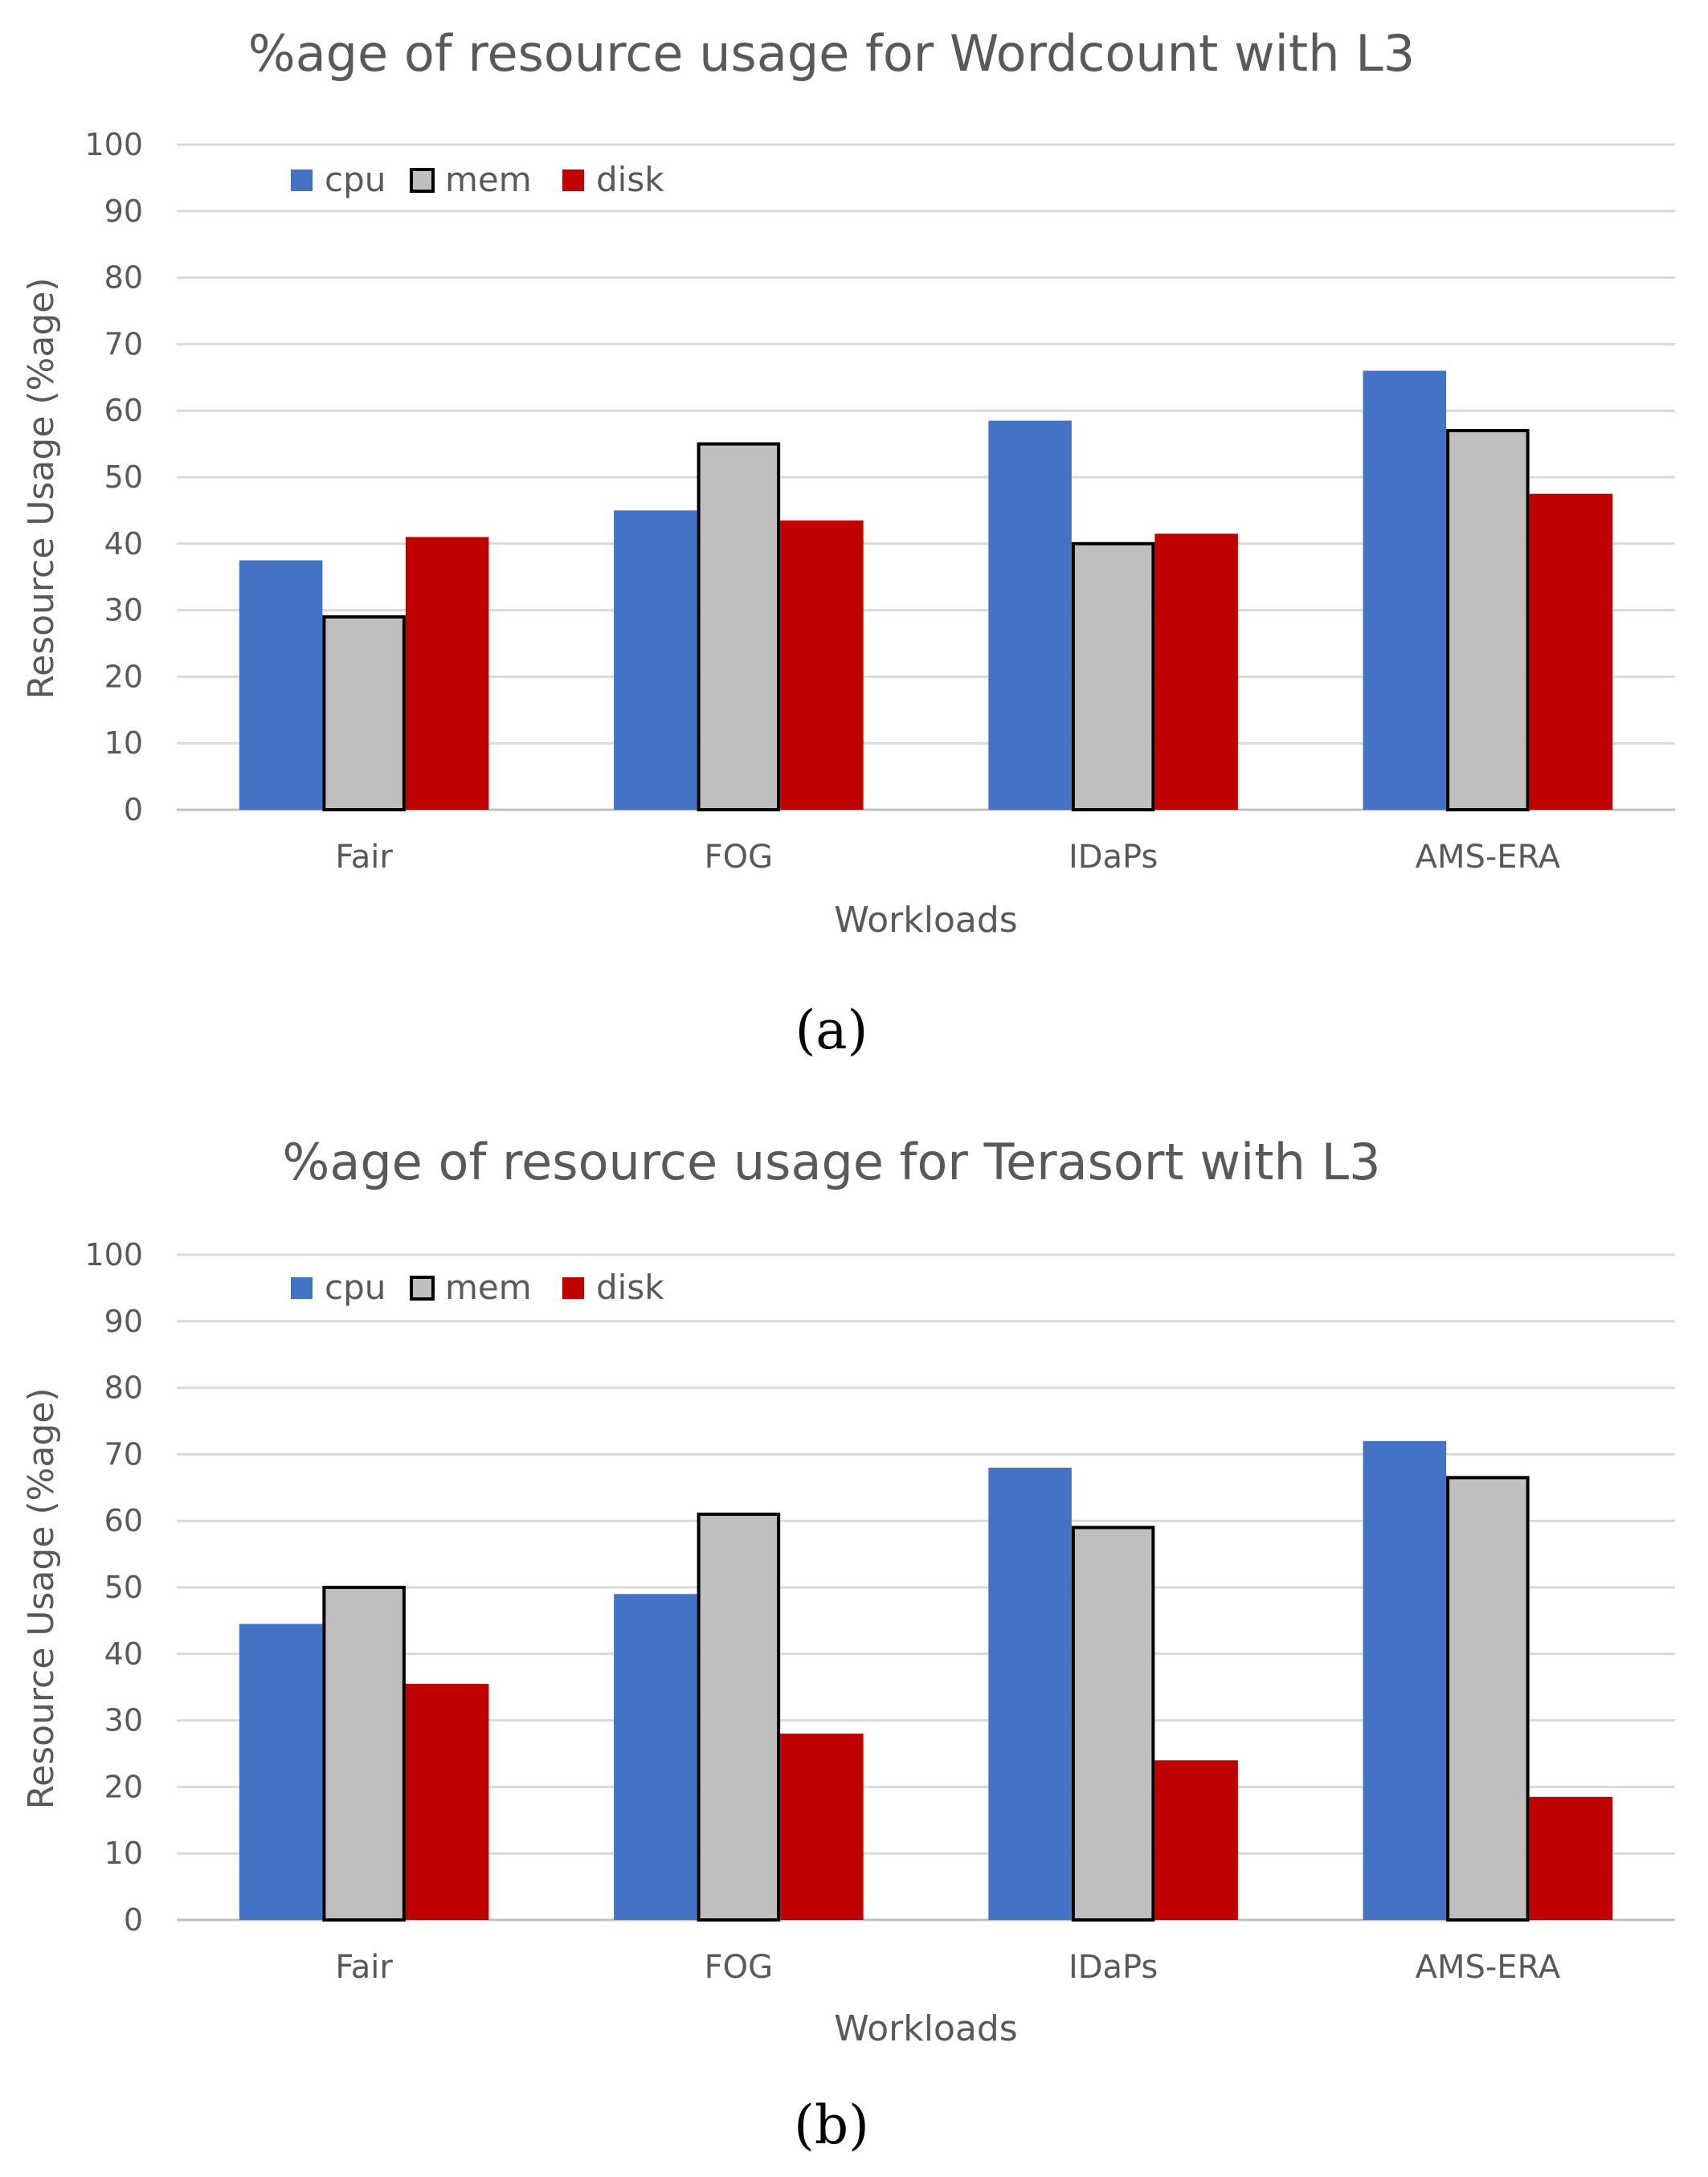 Image resolution: width=1708 pixels, height=2177 pixels. Describe the element at coordinates (123, 1587) in the screenshot. I see `chart-b-y-tick-label: 50` at that location.